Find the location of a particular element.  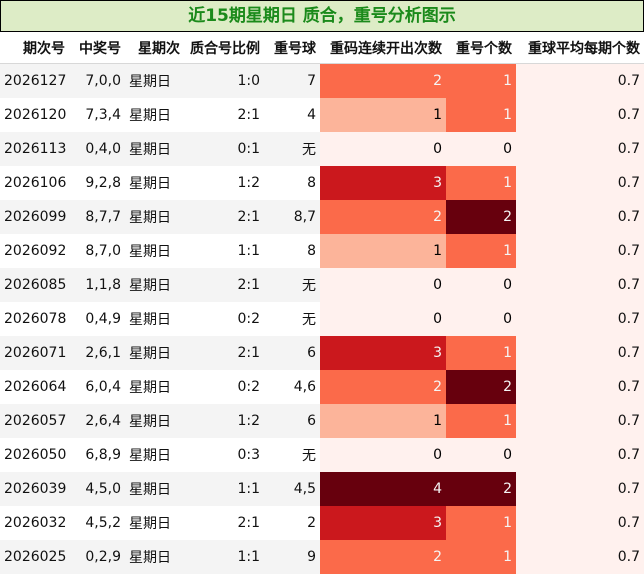

table-row: 2026106 9,2,8 星期日 1:2 8 3 1 0.7 is located at coordinates (322, 183).